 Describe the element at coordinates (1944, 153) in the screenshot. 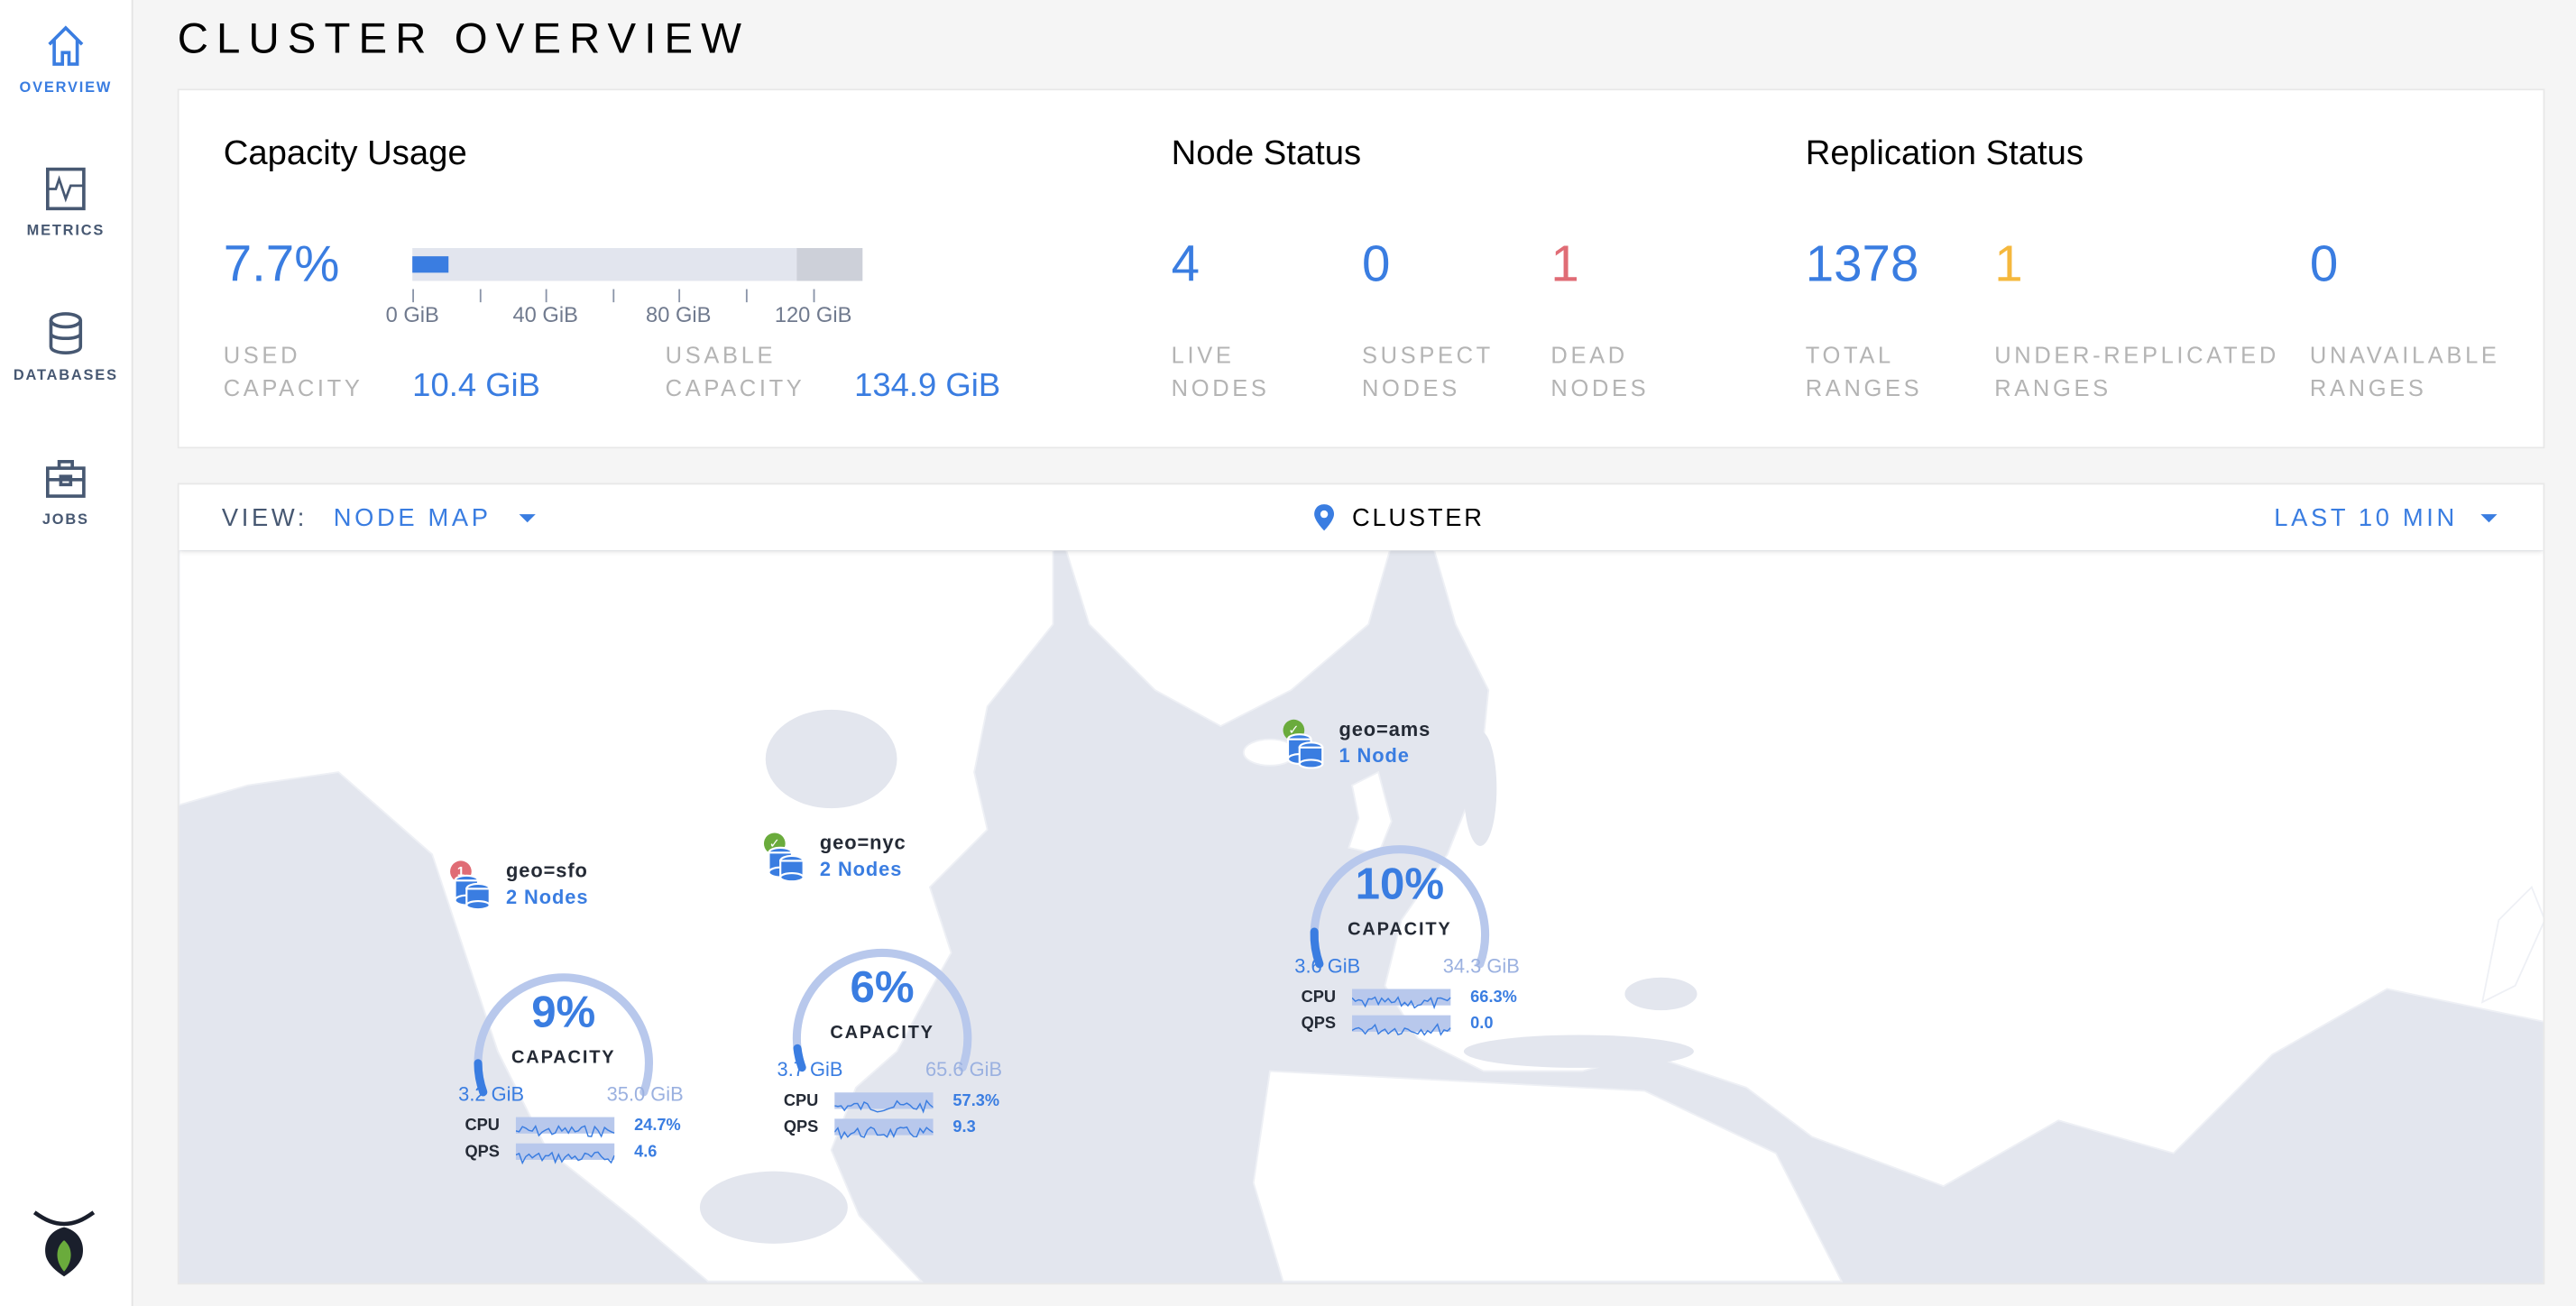

I see `replication-status-title: Replication Status` at that location.